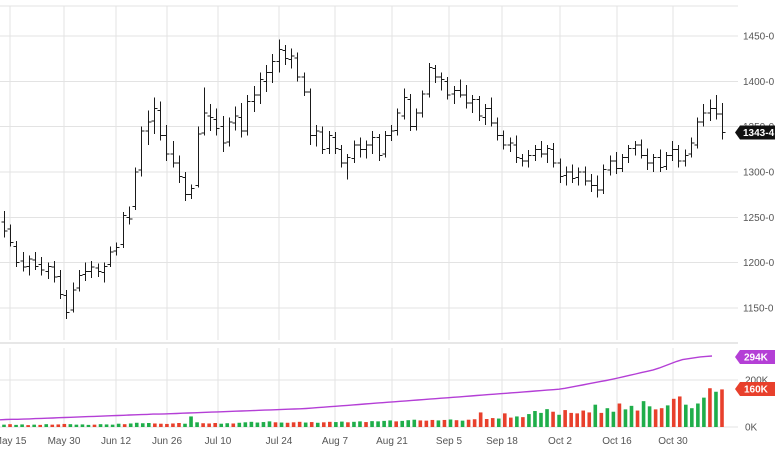 The image size is (780, 452). Describe the element at coordinates (673, 441) in the screenshot. I see `date-tick-label: Oct 30` at that location.